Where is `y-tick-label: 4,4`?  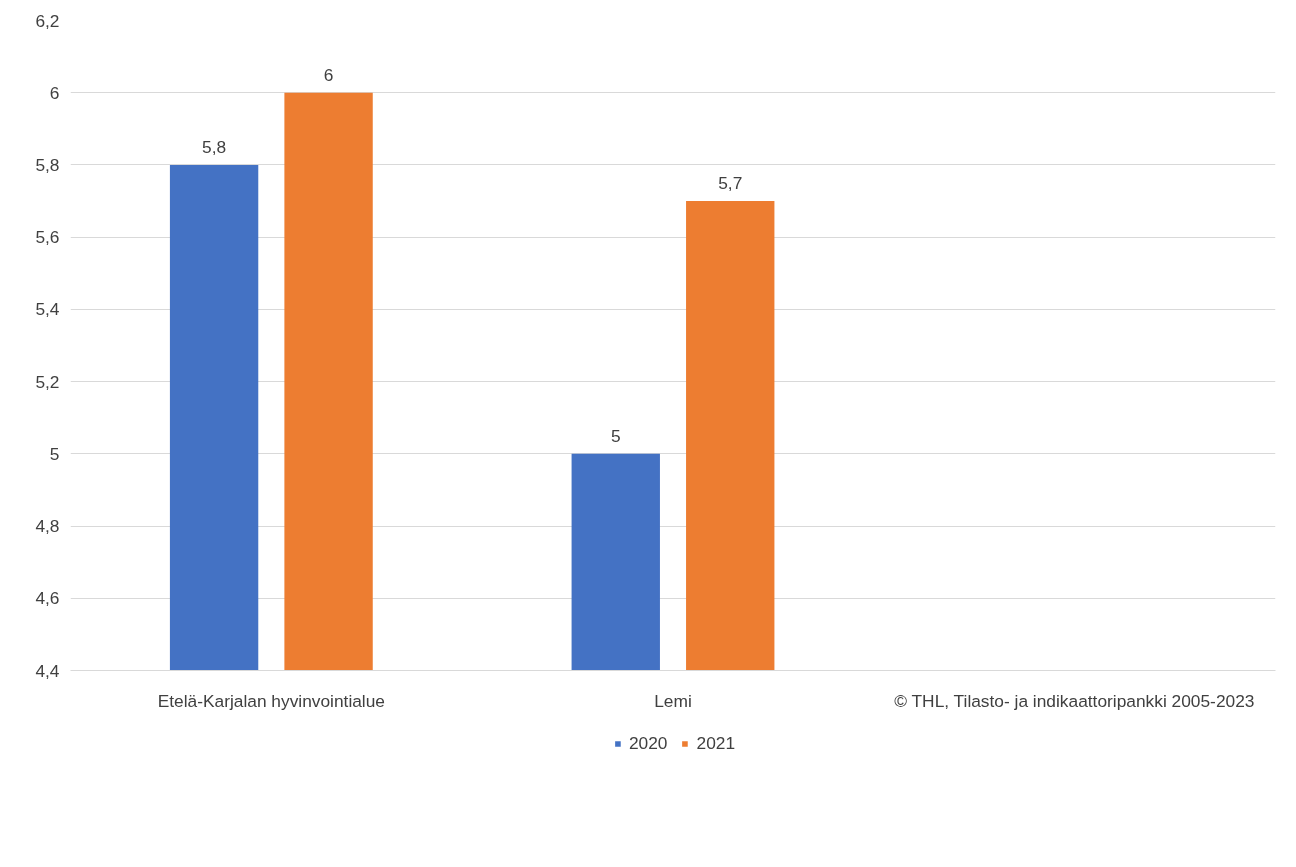 y-tick-label: 4,4 is located at coordinates (47, 670).